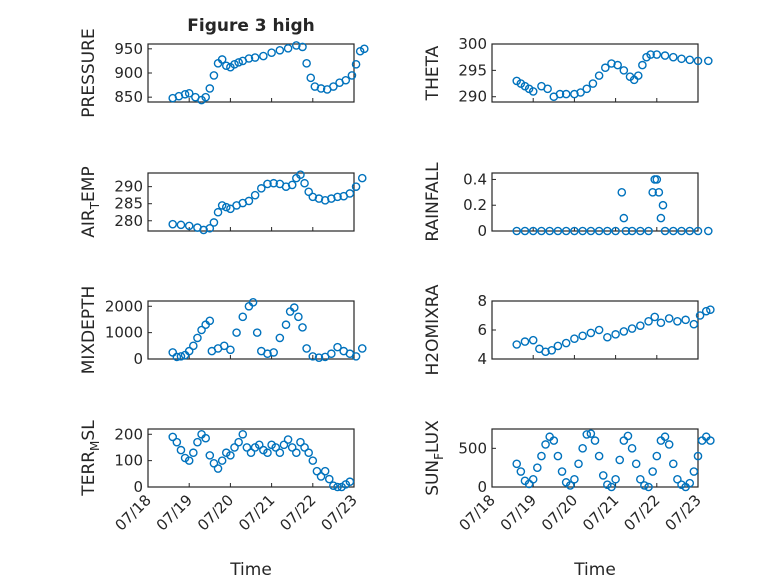 The height and width of the screenshot is (587, 778). What do you see at coordinates (482, 359) in the screenshot?
I see `y-tick-label: 4` at bounding box center [482, 359].